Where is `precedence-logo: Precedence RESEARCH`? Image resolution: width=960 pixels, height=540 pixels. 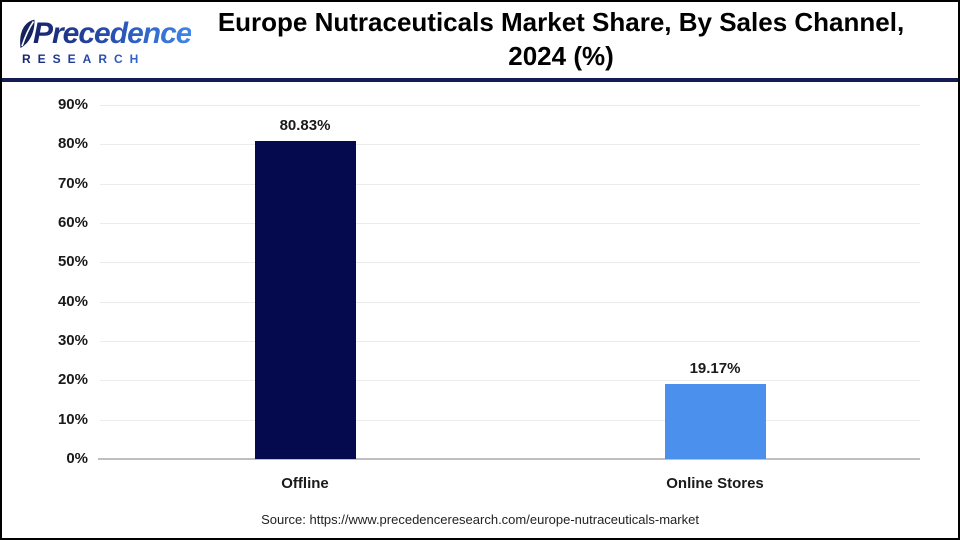 precedence-logo: Precedence RESEARCH is located at coordinates (105, 40).